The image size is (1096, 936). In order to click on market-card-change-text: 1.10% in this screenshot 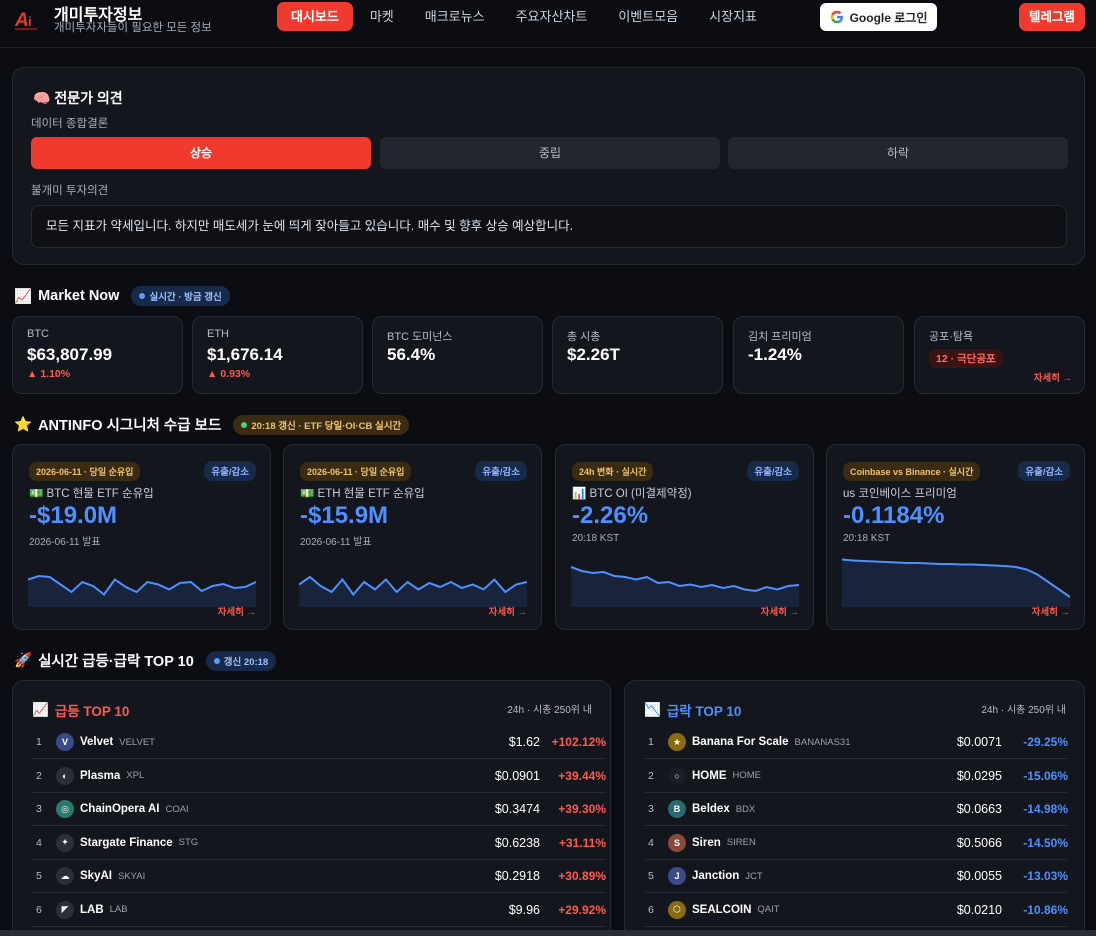, I will do `click(55, 374)`.